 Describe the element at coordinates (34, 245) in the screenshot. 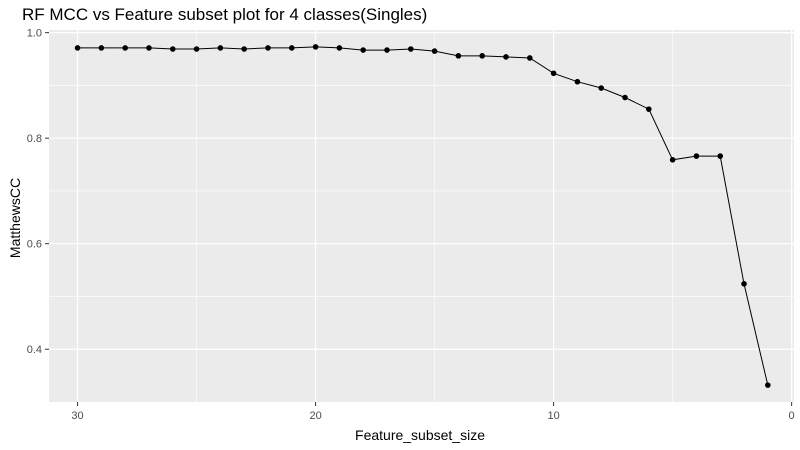

I see `y-tick-label: 0.6` at that location.